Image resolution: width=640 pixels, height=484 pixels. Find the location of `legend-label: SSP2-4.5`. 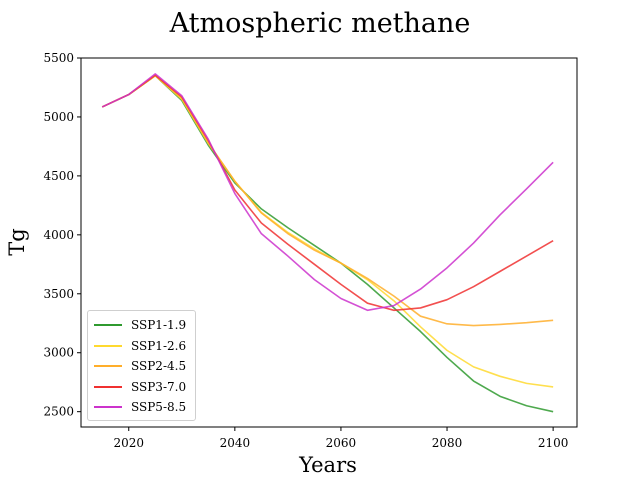

legend-label: SSP2-4.5 is located at coordinates (159, 366).